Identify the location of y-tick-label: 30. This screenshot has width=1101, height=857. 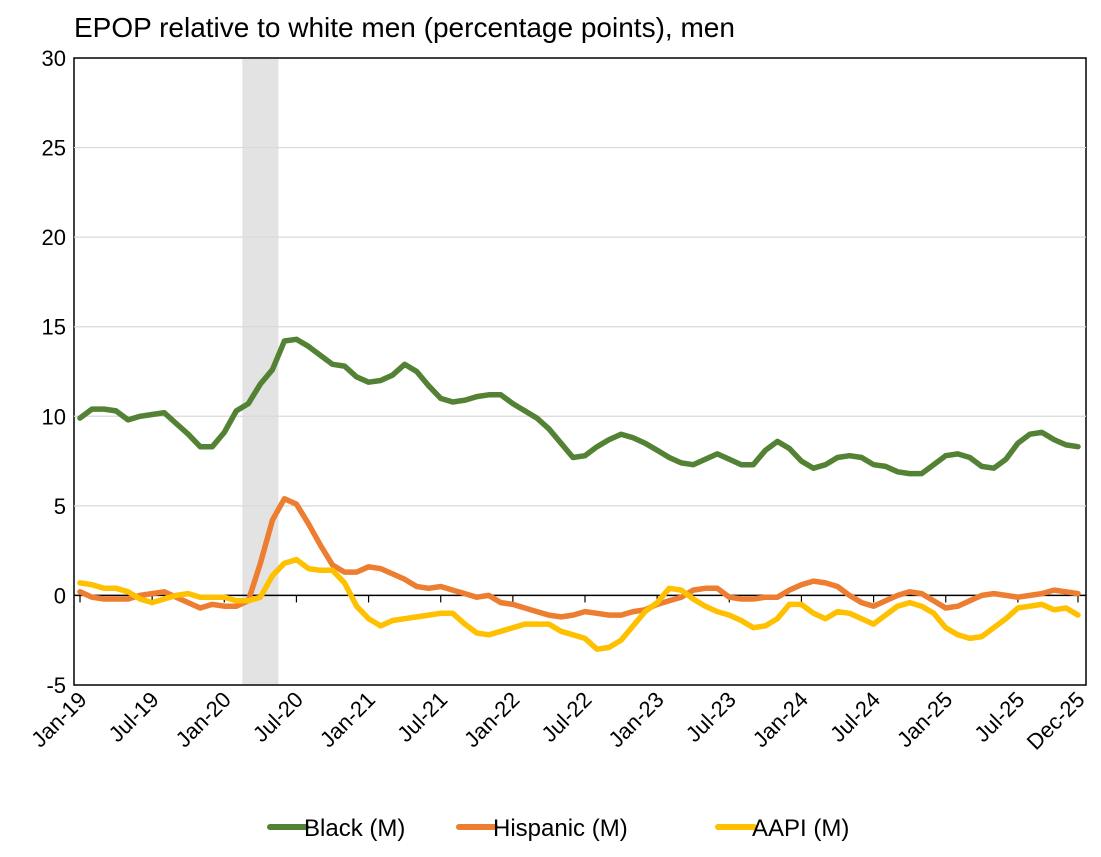
(54, 58).